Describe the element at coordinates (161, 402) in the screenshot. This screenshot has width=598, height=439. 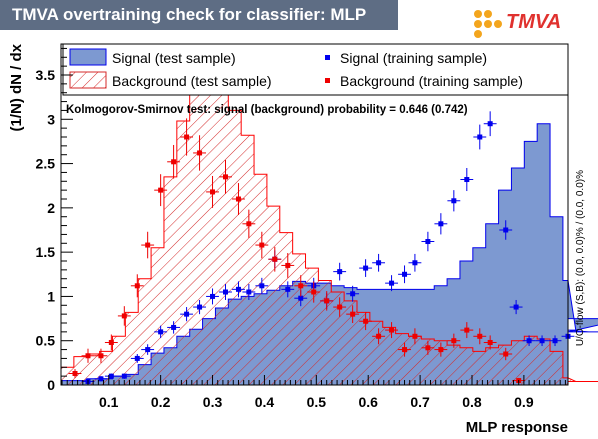
I see `x-tick-label: 0.2` at that location.